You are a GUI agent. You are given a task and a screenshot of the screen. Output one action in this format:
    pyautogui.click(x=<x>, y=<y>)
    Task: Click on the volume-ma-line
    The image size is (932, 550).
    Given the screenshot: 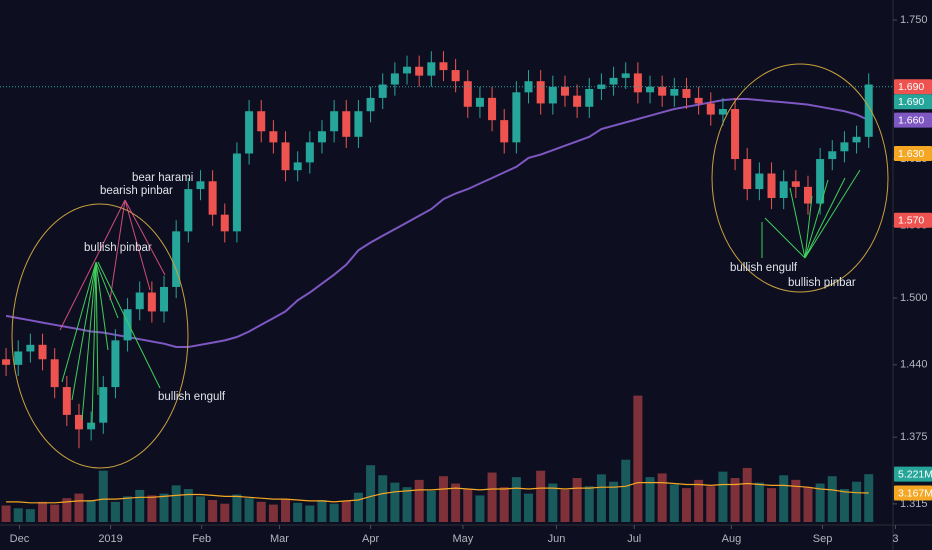 What is the action you would take?
    pyautogui.click(x=437, y=493)
    